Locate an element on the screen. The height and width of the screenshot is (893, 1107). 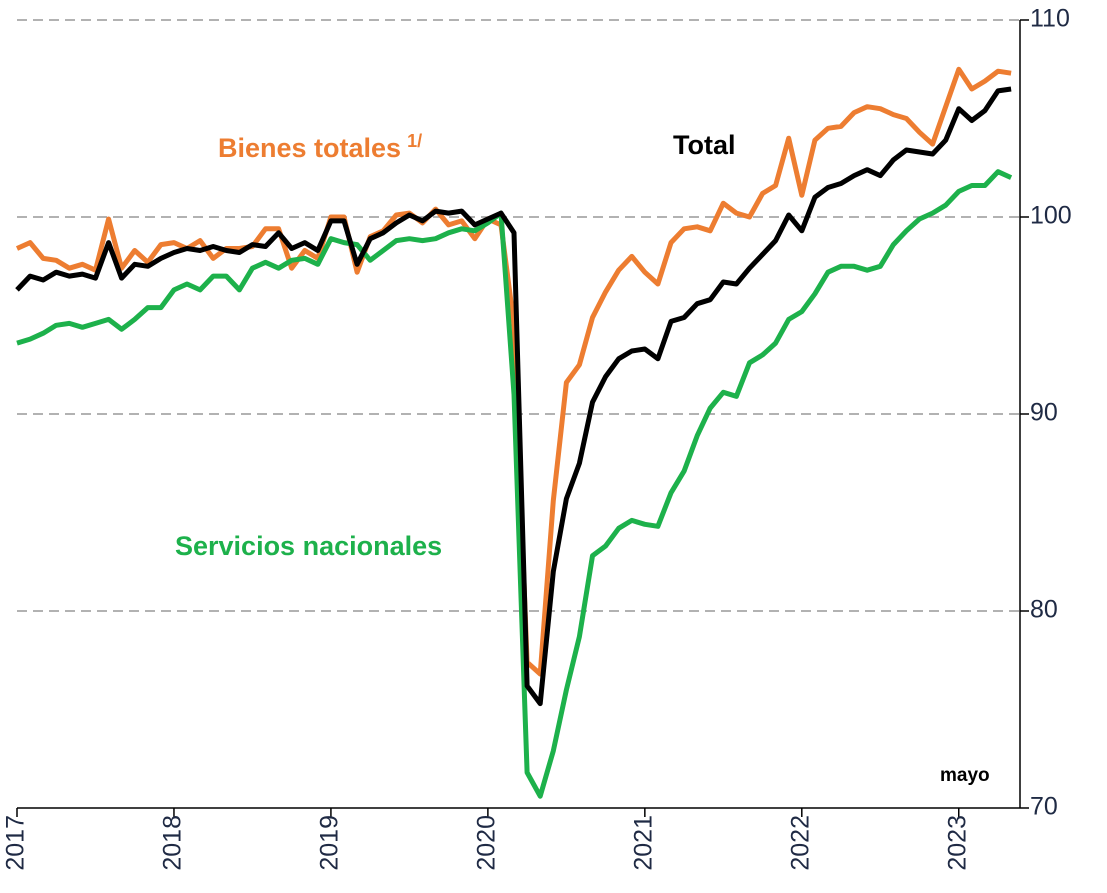
y-tick-label: 110 is located at coordinates (1050, 19).